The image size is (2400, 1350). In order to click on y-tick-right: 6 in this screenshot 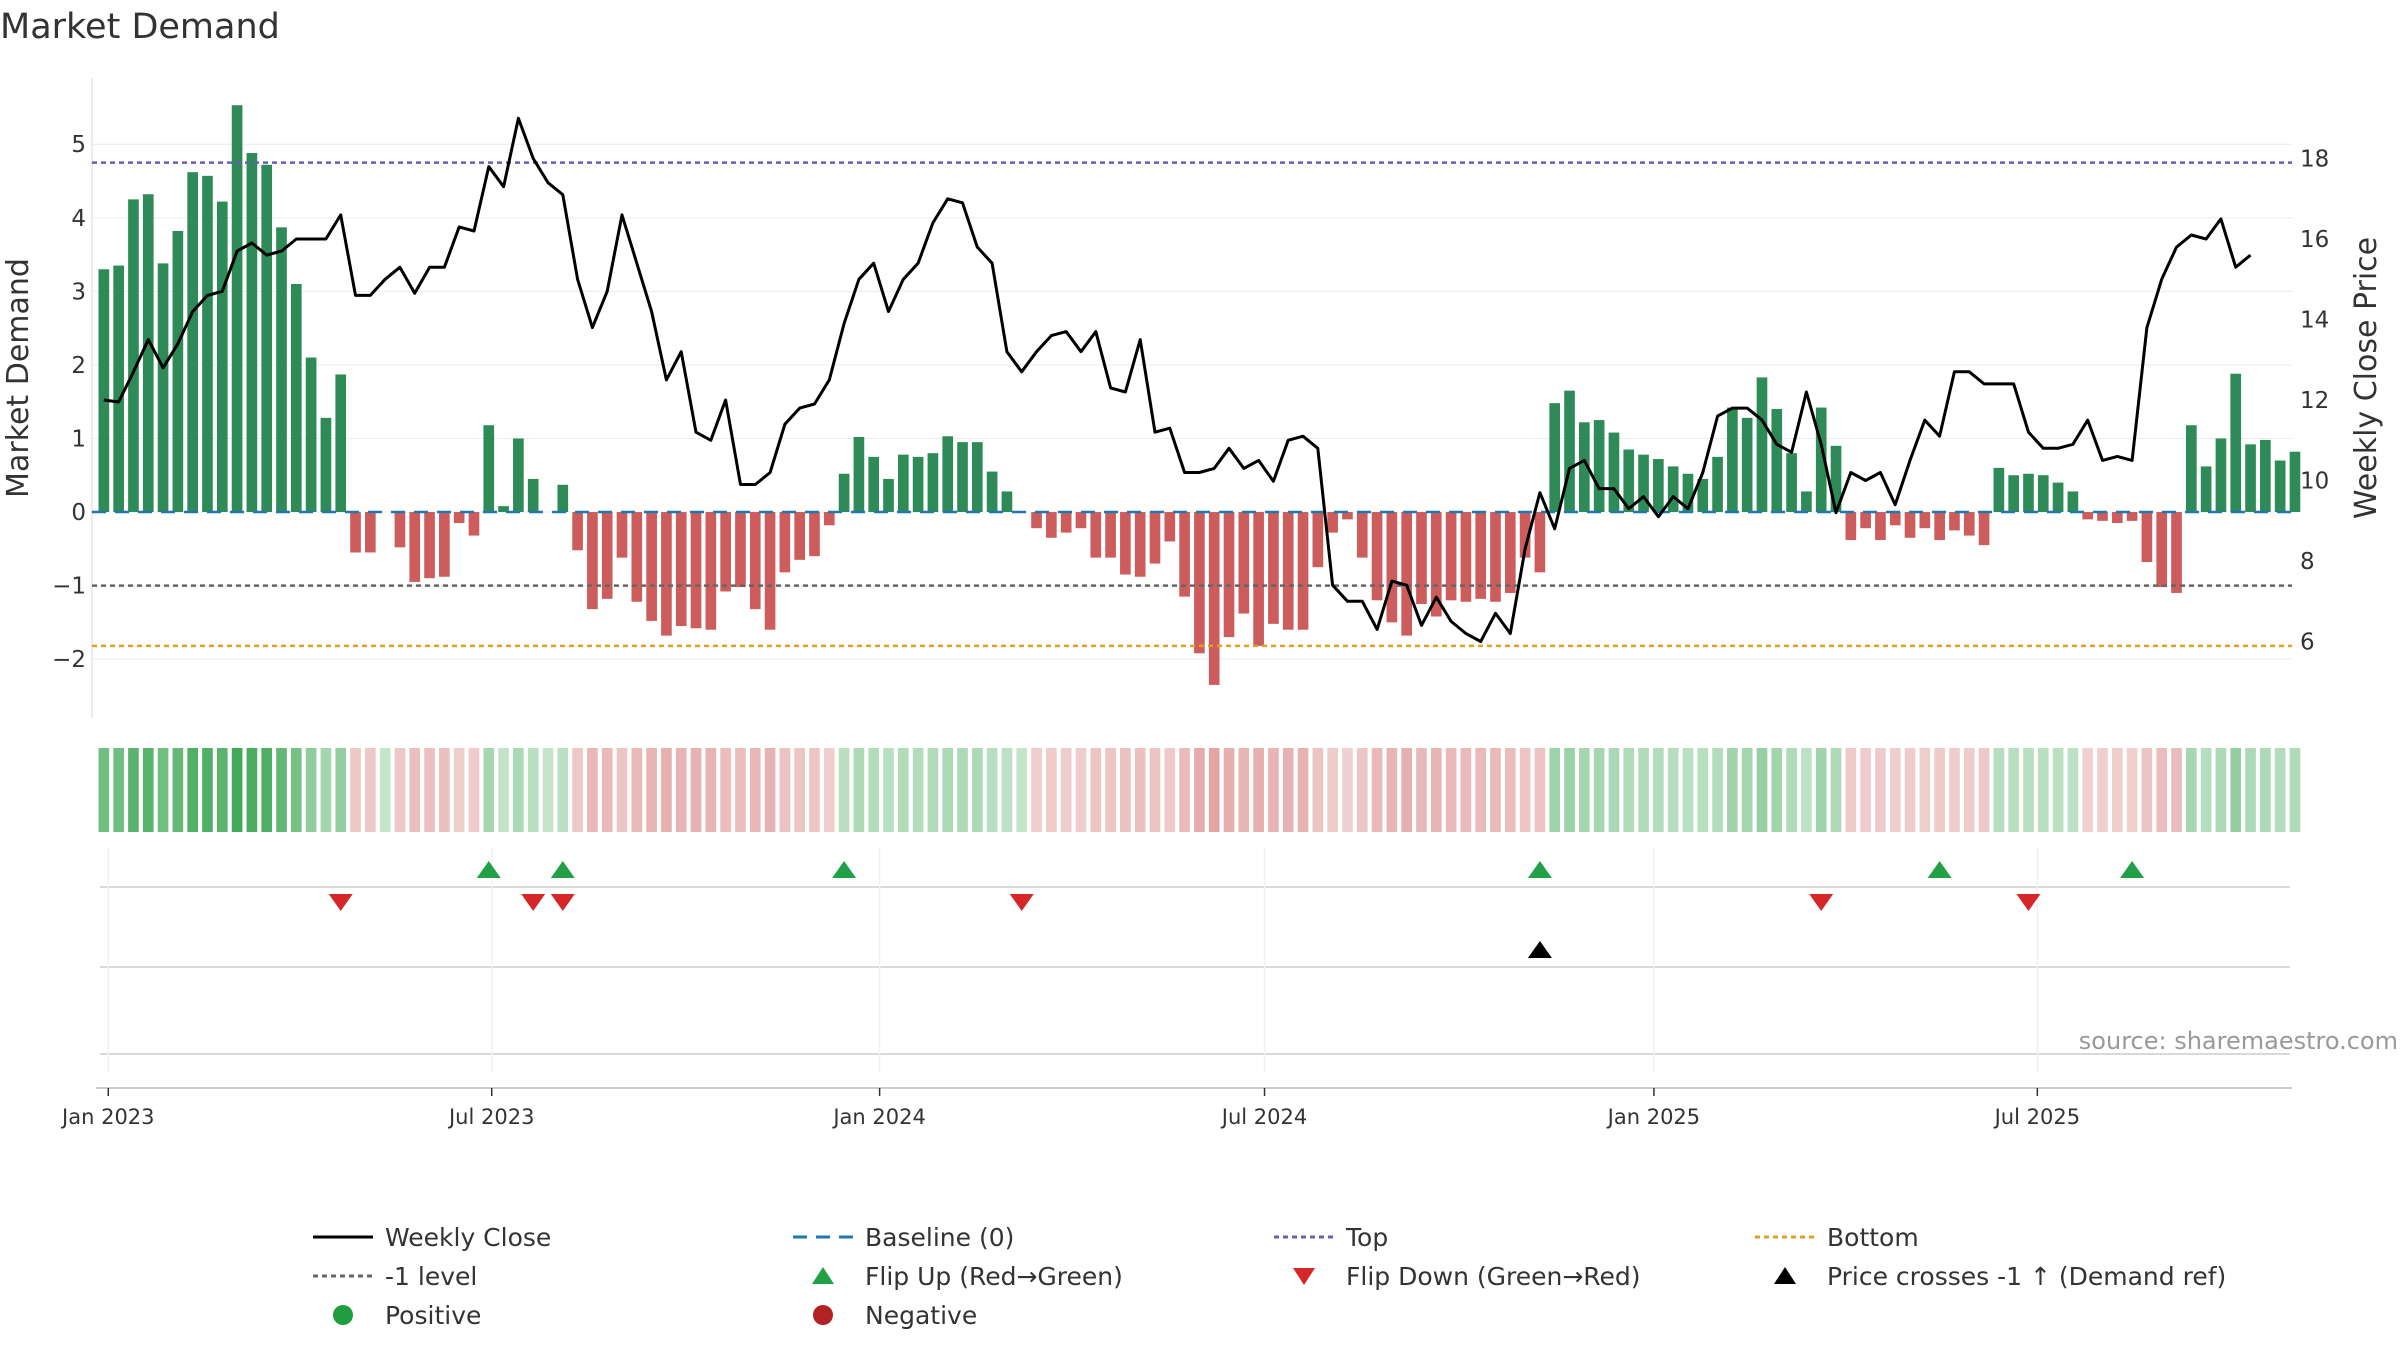, I will do `click(2307, 643)`.